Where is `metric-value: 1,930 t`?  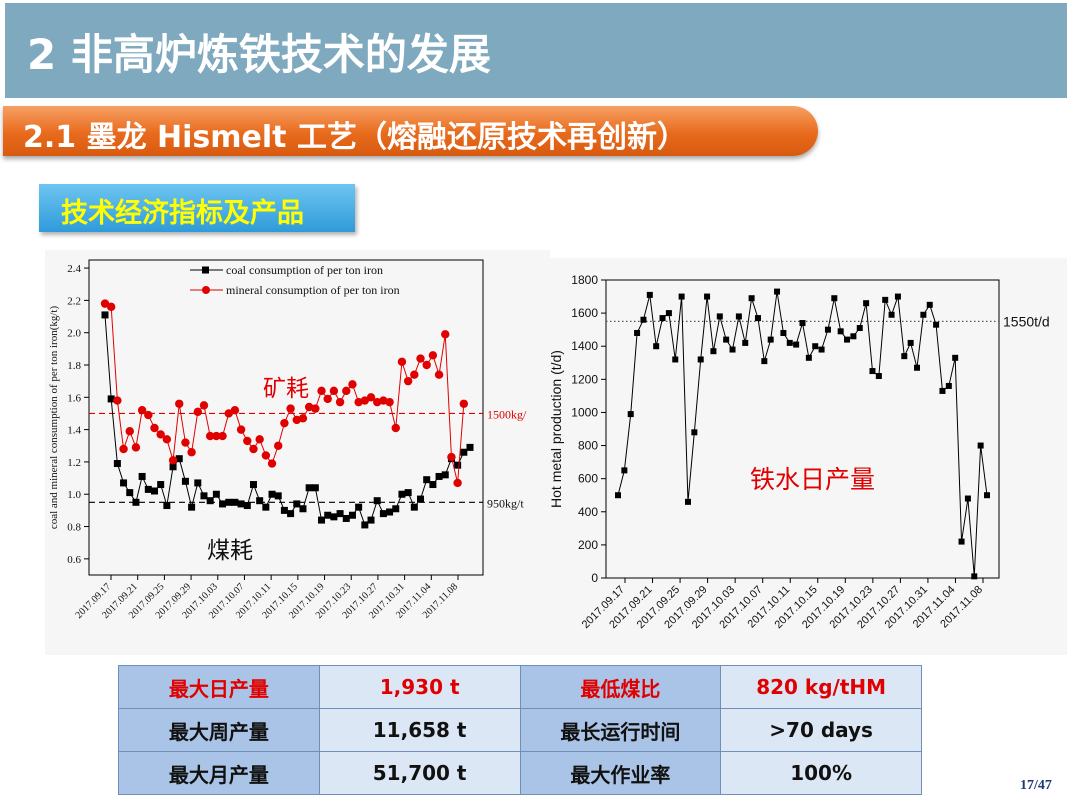 metric-value: 1,930 t is located at coordinates (419, 687).